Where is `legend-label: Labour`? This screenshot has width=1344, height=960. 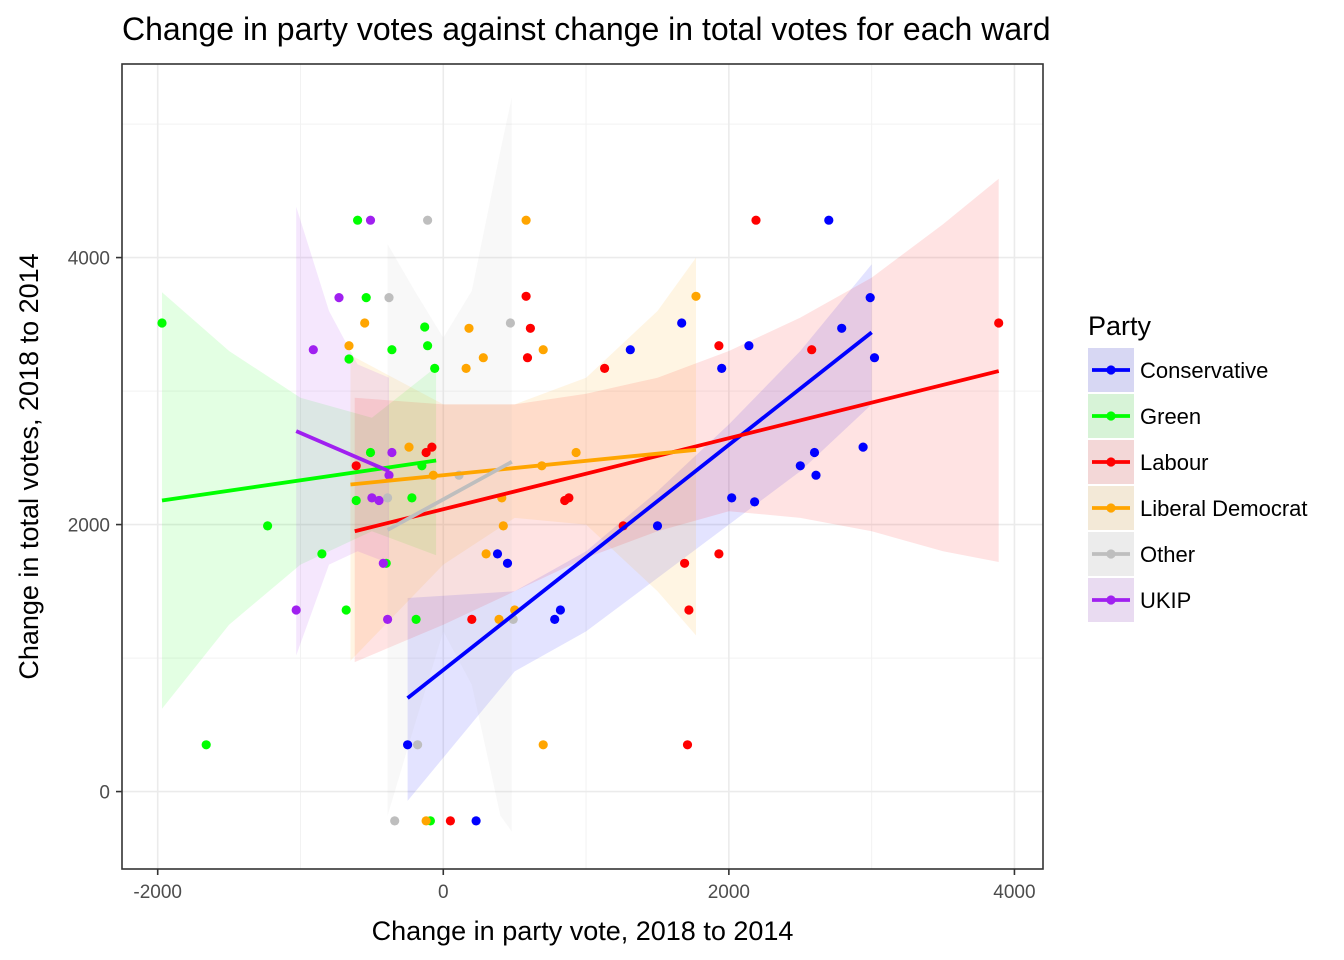
legend-label: Labour is located at coordinates (1174, 462).